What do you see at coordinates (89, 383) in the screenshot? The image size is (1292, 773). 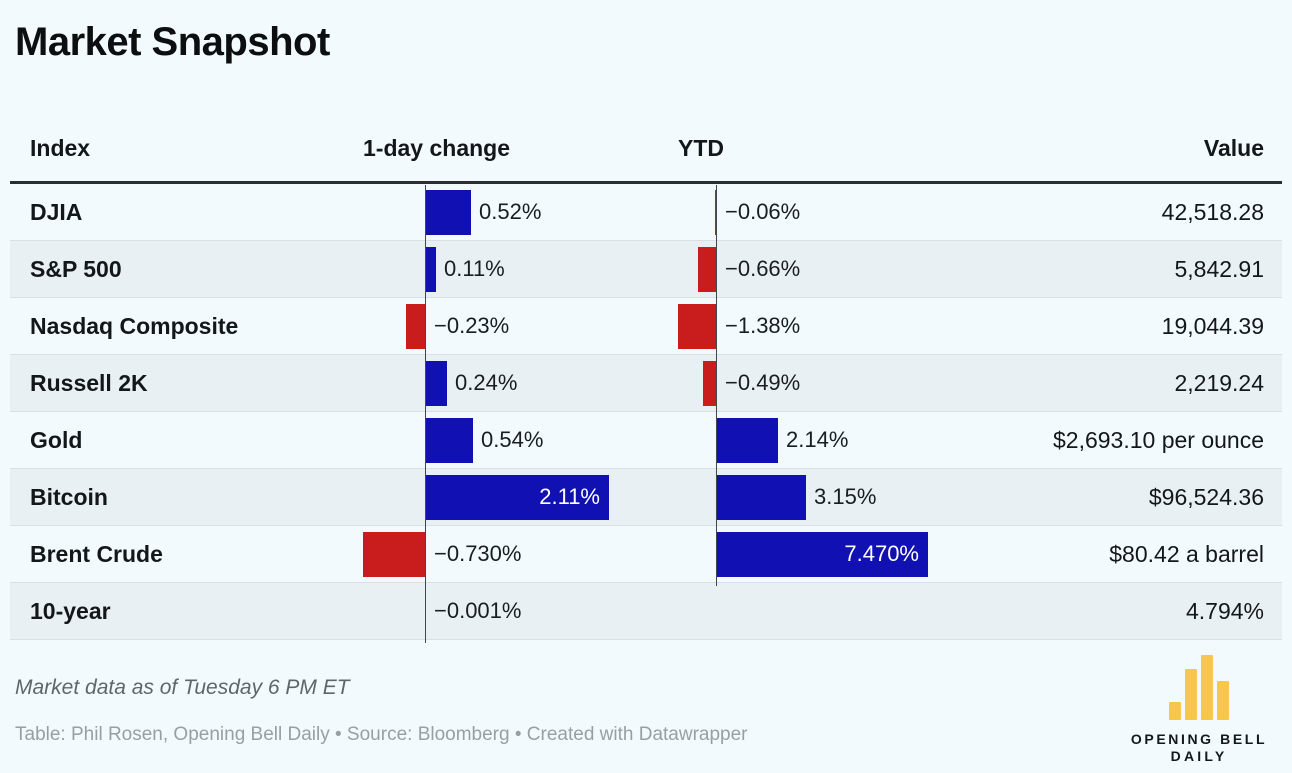 I see `index-label: Russell 2K` at bounding box center [89, 383].